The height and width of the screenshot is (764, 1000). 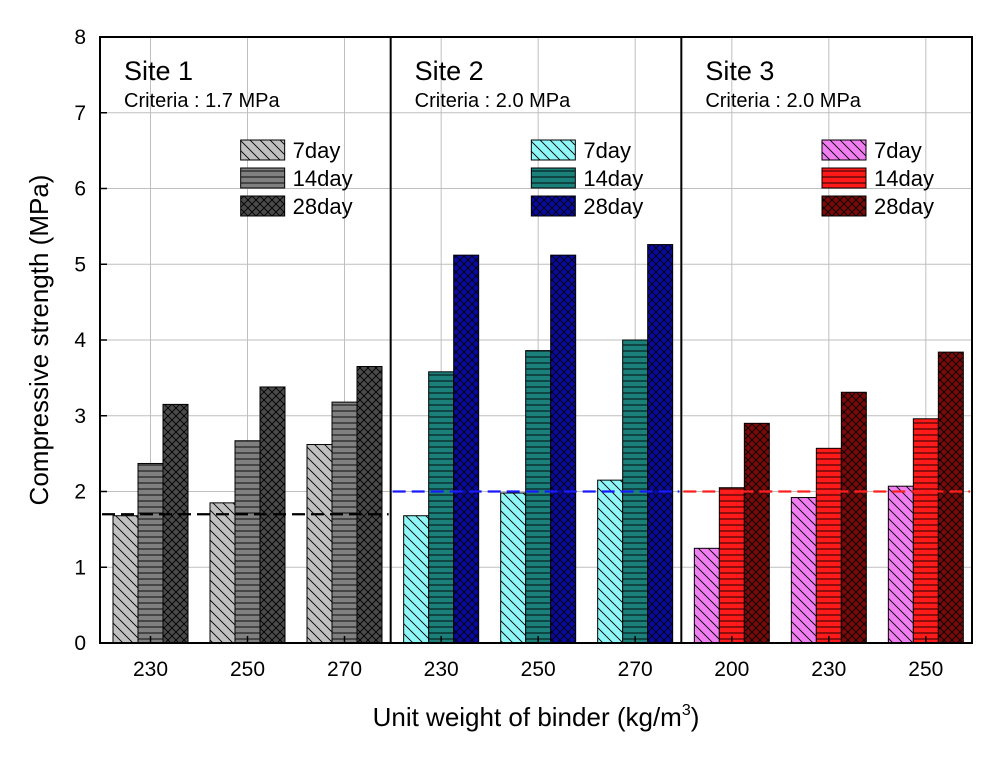 I want to click on panel-title: Site 2, so click(x=449, y=71).